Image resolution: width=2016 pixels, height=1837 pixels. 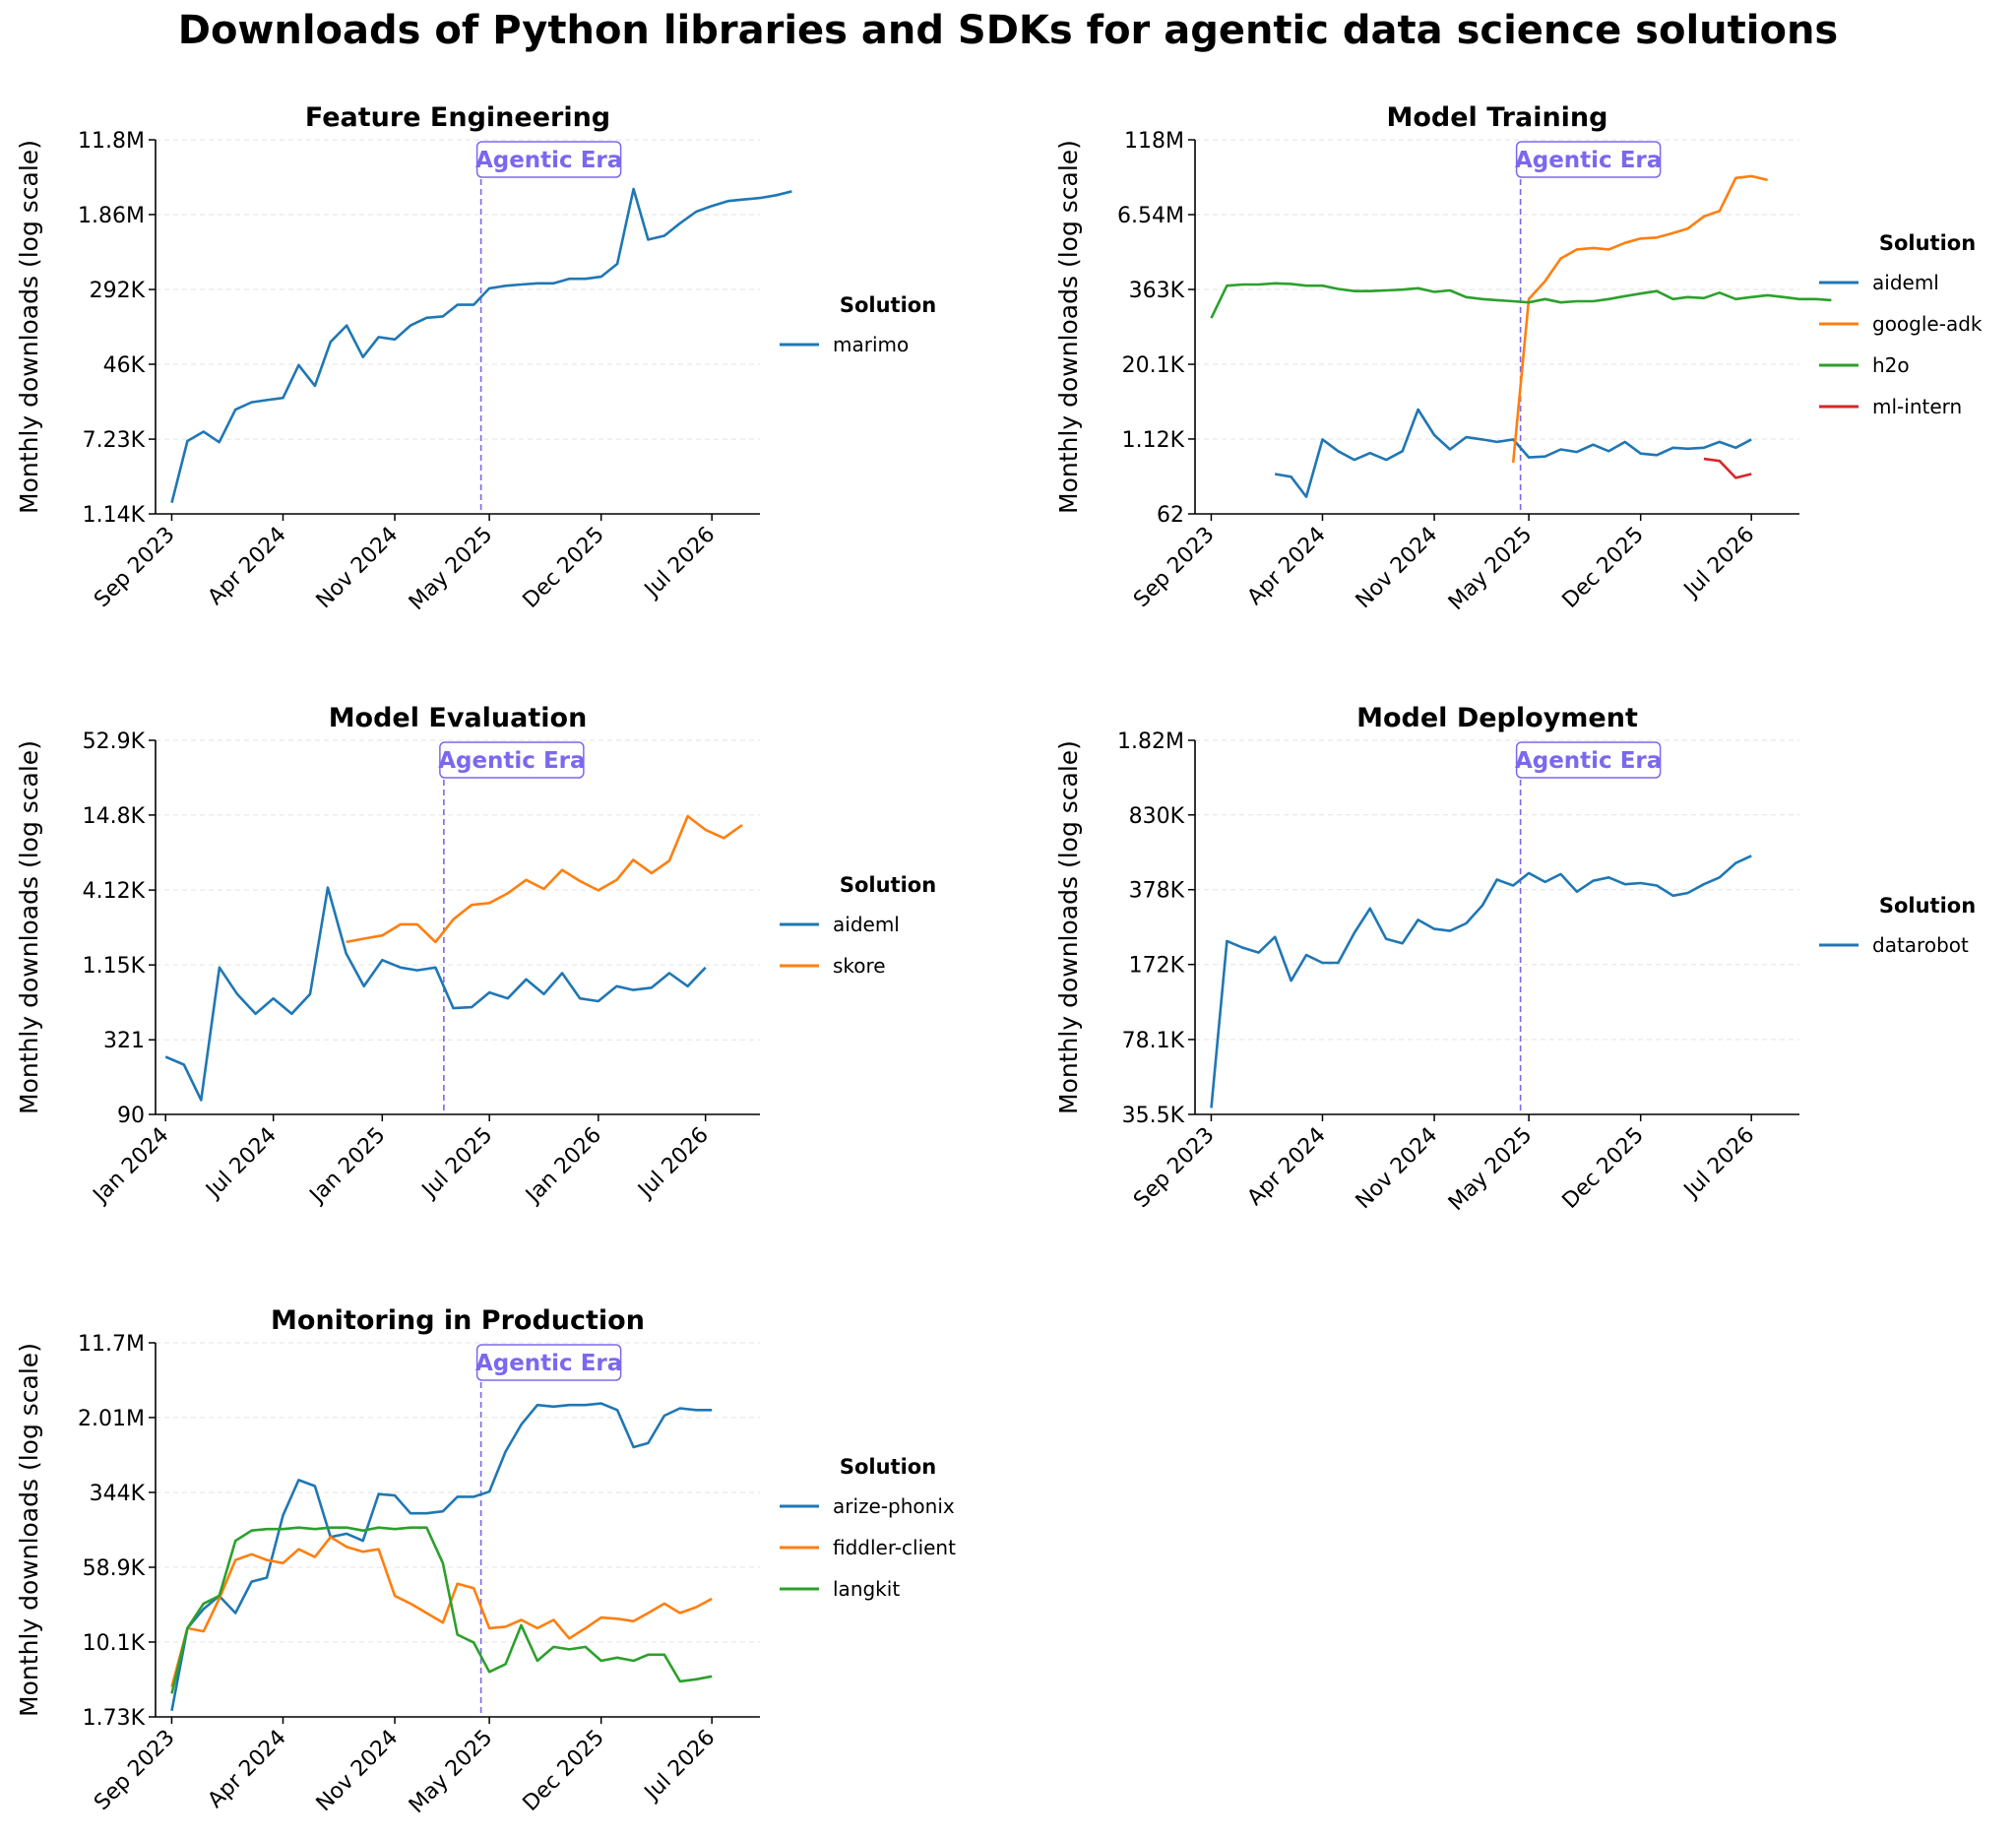 What do you see at coordinates (457, 117) in the screenshot?
I see `panel-title: Feature Engineering` at bounding box center [457, 117].